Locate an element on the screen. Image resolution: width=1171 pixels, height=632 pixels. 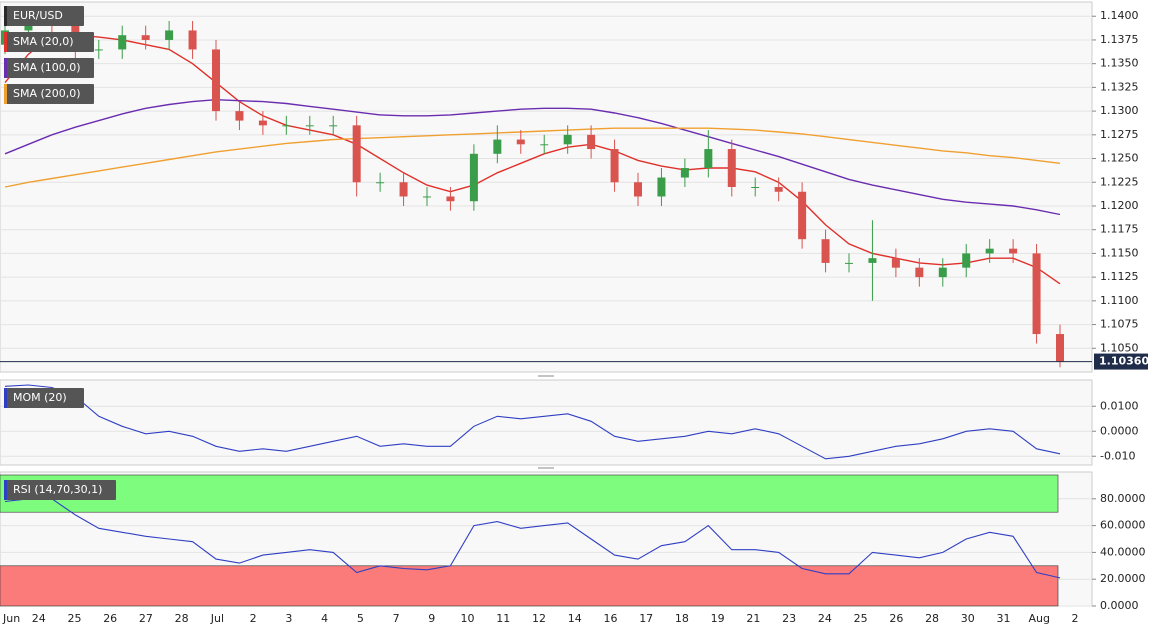
legend-label: SMA (100,0) is located at coordinates (47, 67).